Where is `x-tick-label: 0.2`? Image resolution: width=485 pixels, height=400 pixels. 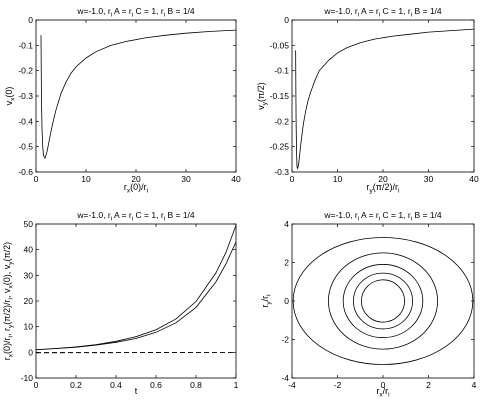
x-tick-label: 0.2 is located at coordinates (76, 385).